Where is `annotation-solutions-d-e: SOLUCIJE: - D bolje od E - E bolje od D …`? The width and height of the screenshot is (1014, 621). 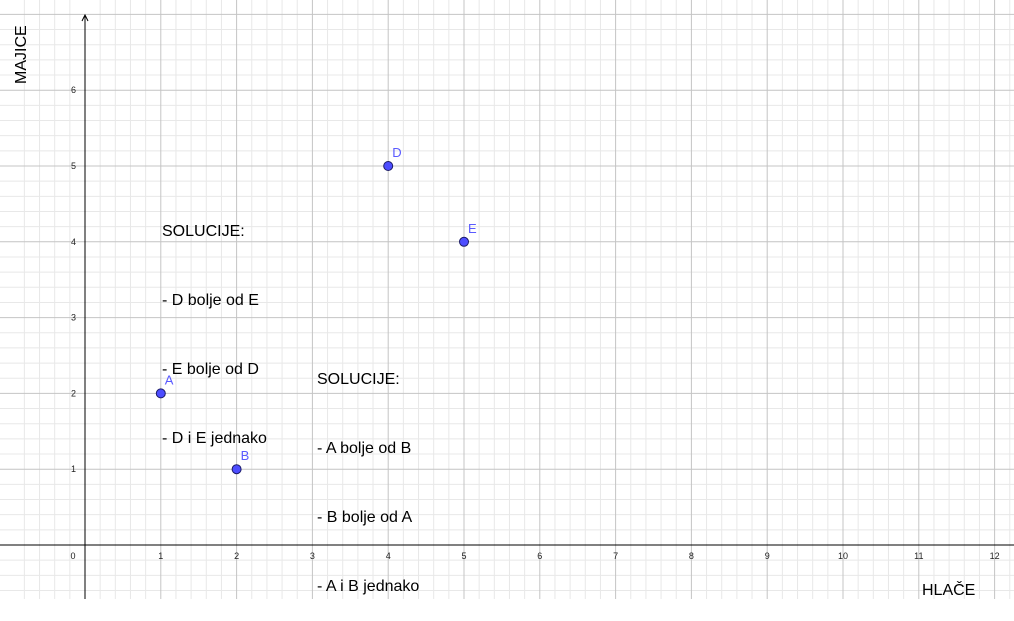
annotation-solutions-d-e: SOLUCIJE: - D bolje od E - E bolje od D … is located at coordinates (214, 323).